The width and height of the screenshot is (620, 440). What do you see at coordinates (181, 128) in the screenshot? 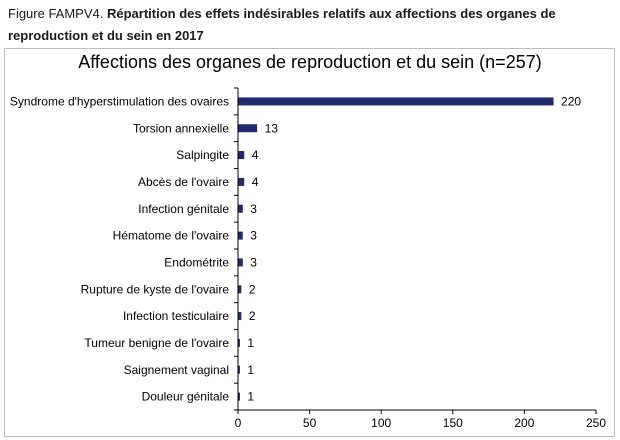
I see `category-label: Torsion annexielle` at bounding box center [181, 128].